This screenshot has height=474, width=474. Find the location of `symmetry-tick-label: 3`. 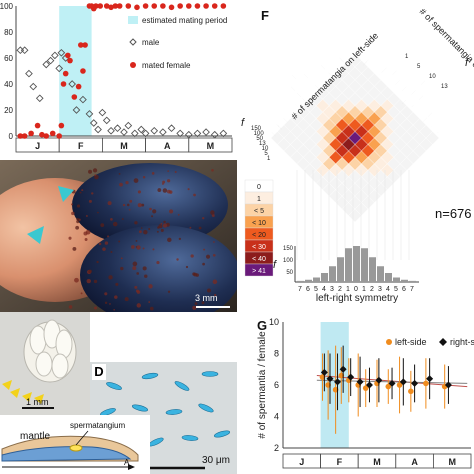

symmetry-tick-label: 3 is located at coordinates (380, 289).